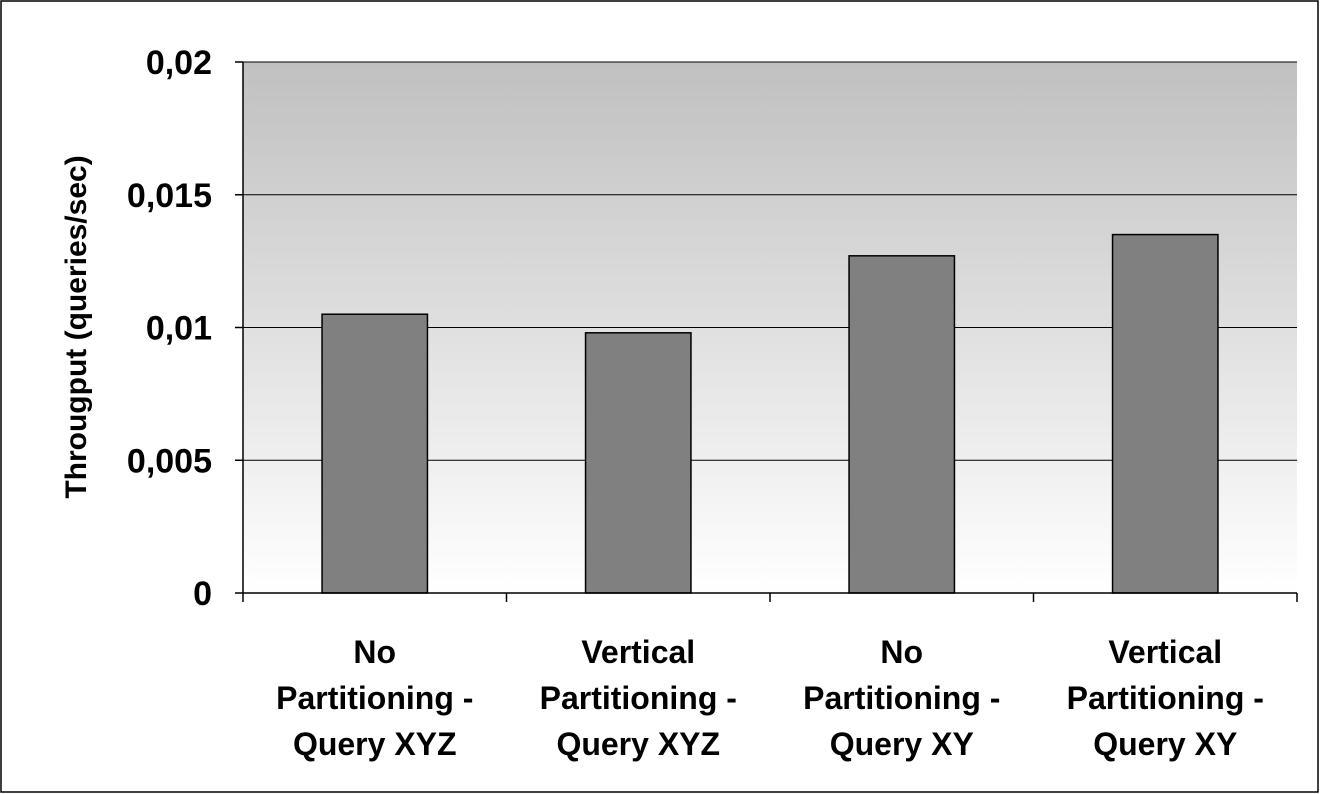  What do you see at coordinates (179, 63) in the screenshot?
I see `y-tick-label: 0,02` at bounding box center [179, 63].